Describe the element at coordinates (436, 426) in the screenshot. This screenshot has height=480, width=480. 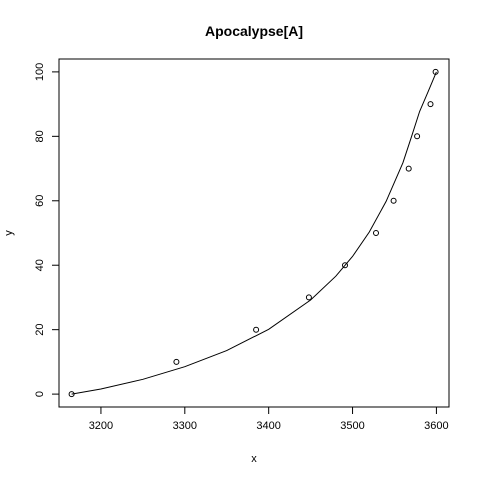
I see `x-tick-label: 3600` at that location.